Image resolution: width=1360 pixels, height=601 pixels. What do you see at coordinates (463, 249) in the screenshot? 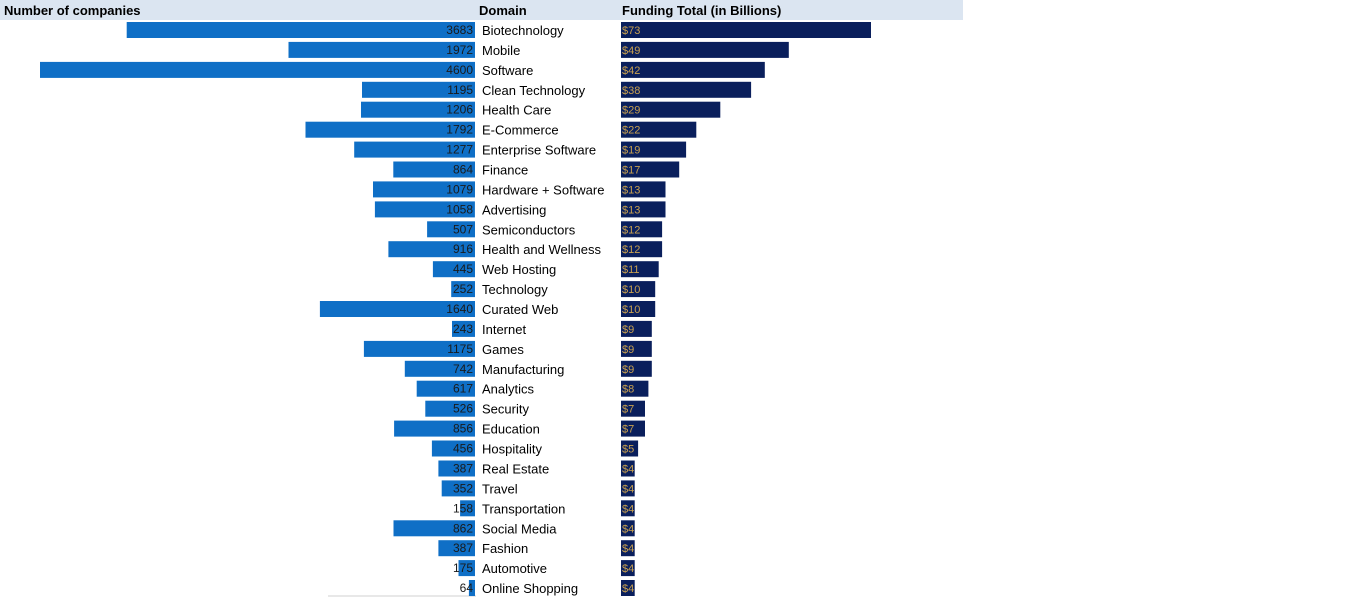
I see `count-label: 916` at bounding box center [463, 249].